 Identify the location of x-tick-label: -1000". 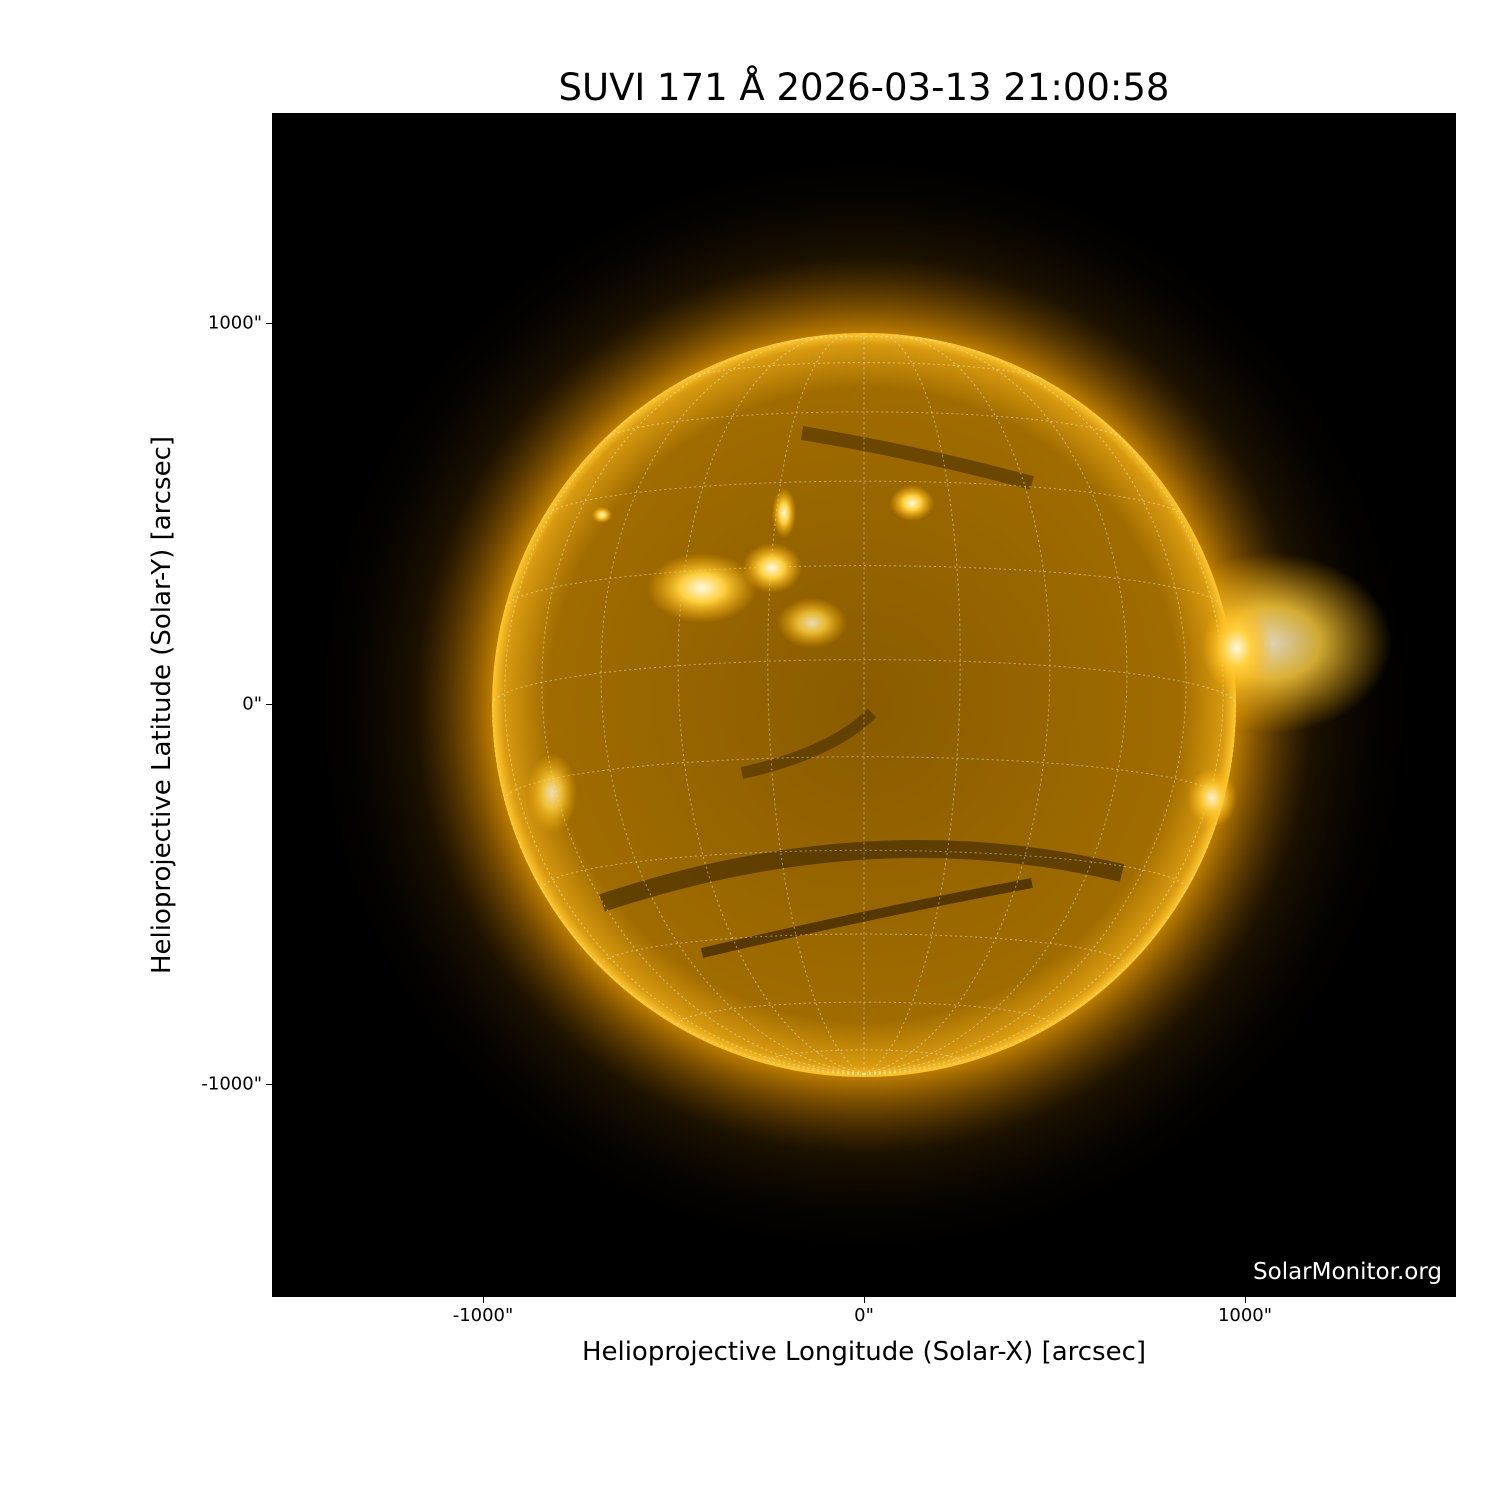
(483, 1315).